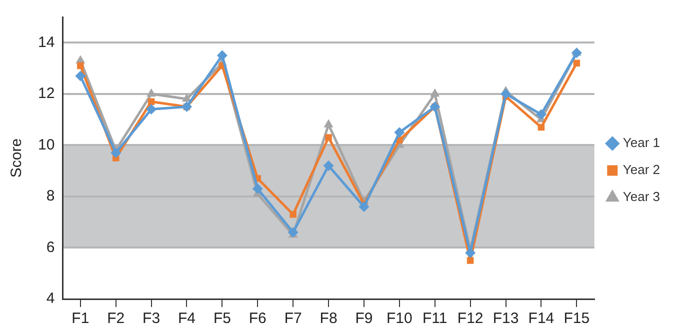 This screenshot has height=335, width=680. I want to click on y-tick-label: 4, so click(50, 299).